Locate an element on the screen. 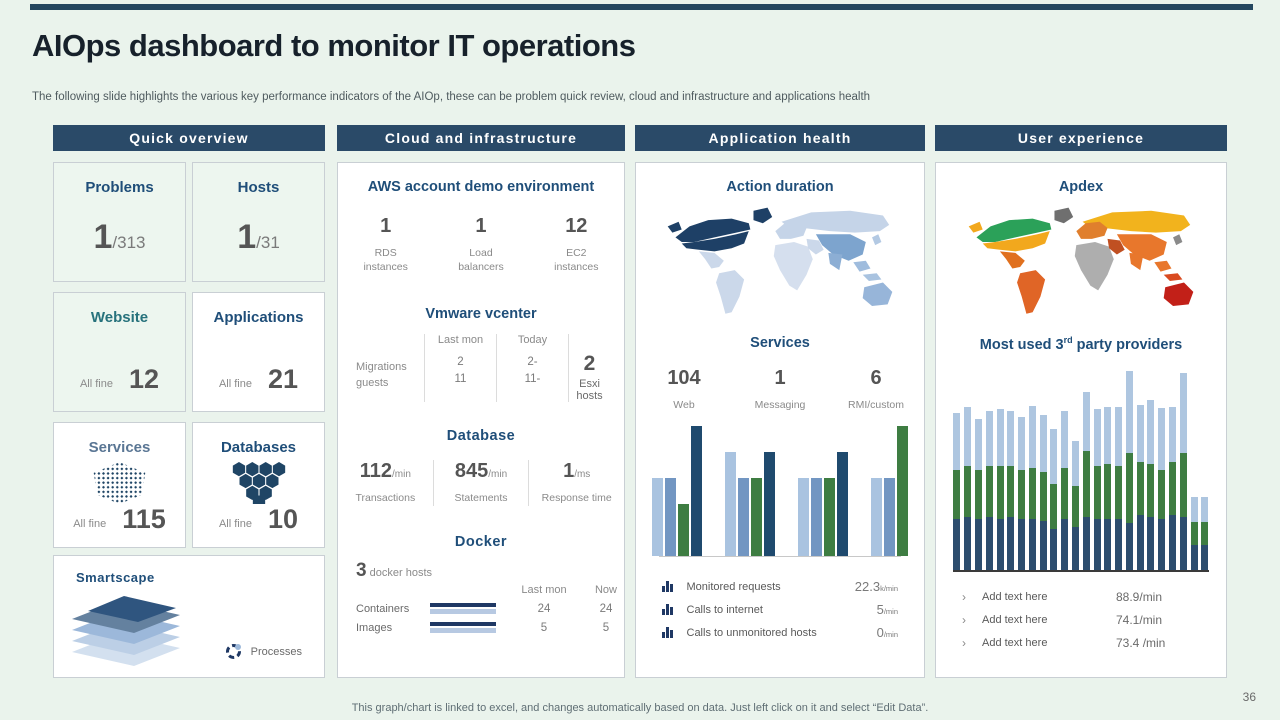 The height and width of the screenshot is (720, 1280). services-title: Services is located at coordinates (119, 447).